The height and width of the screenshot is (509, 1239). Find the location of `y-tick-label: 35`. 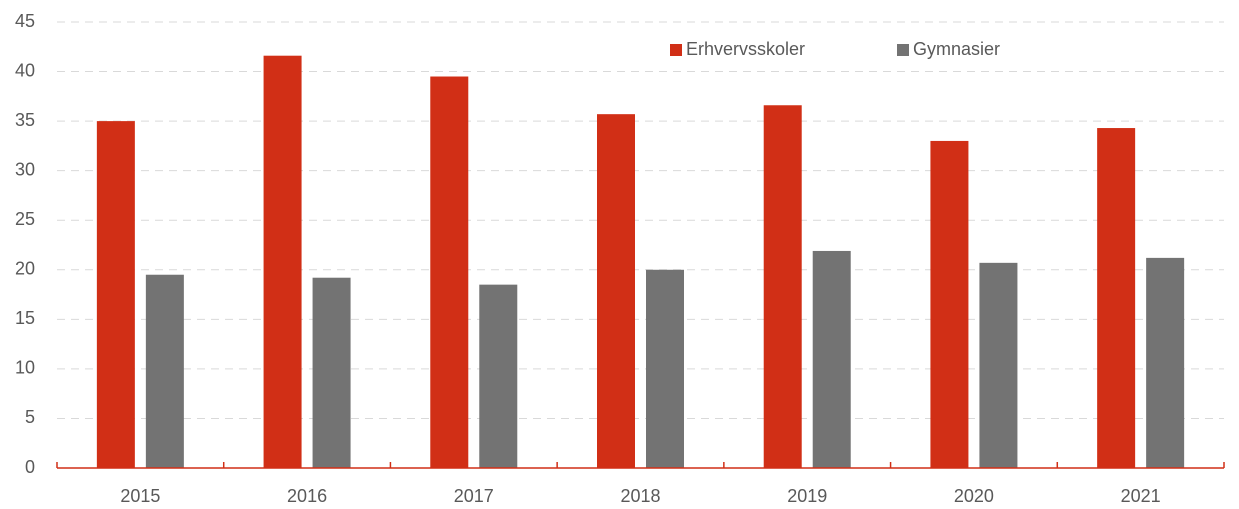

y-tick-label: 35 is located at coordinates (25, 120).